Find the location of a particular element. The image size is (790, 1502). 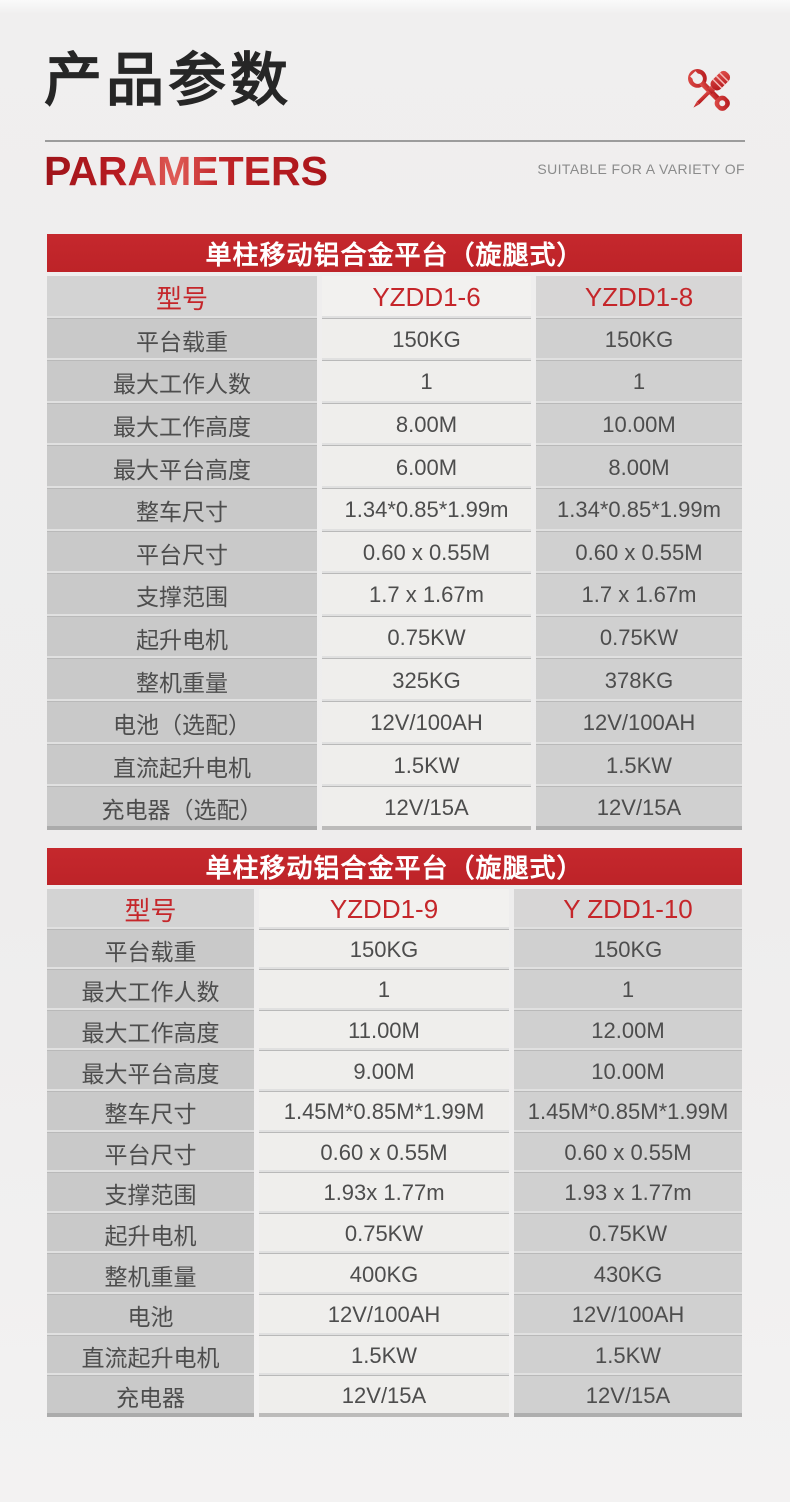

spec-value-cell: 1.34*0.85*1.99m is located at coordinates (426, 510).